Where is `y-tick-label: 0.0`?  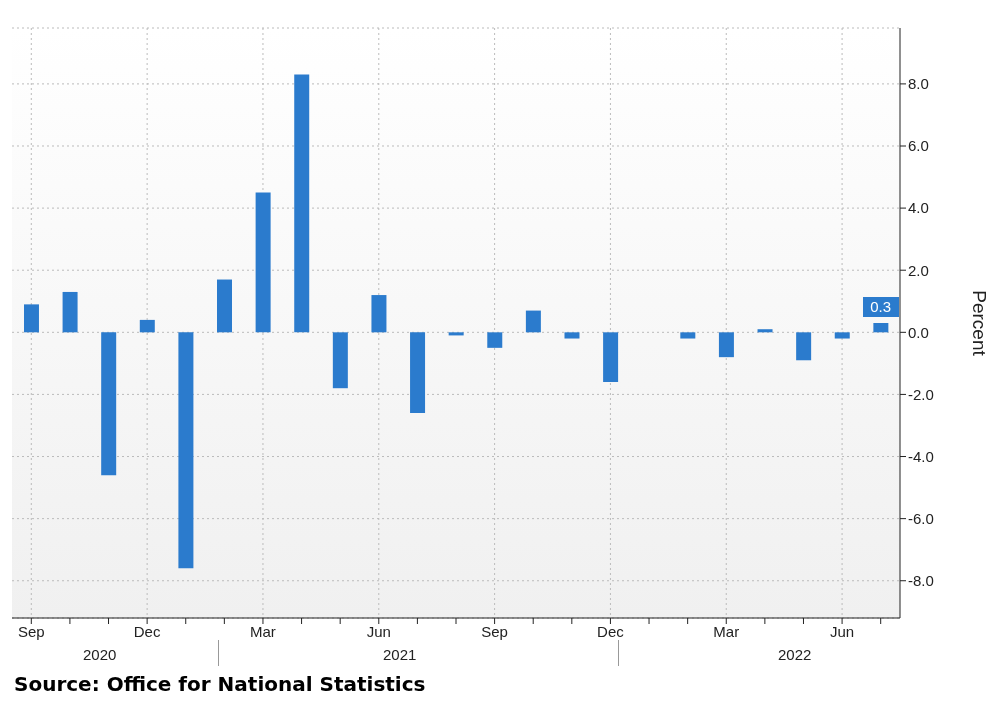
y-tick-label: 0.0 is located at coordinates (918, 332).